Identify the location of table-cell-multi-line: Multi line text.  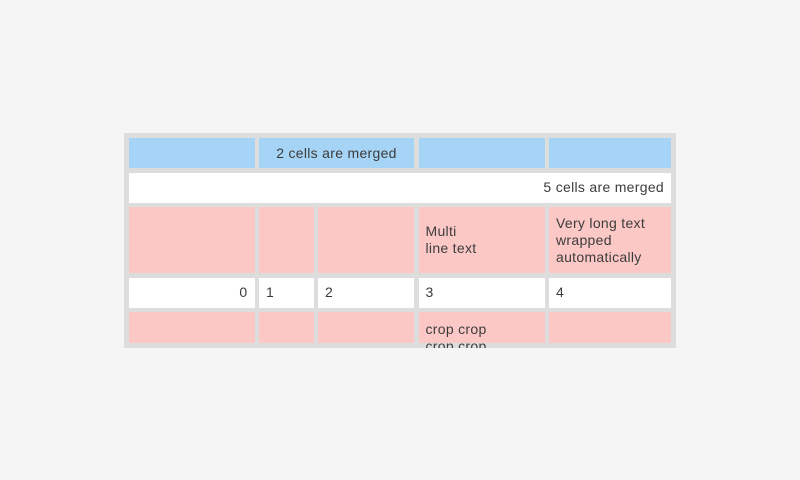
(481, 240).